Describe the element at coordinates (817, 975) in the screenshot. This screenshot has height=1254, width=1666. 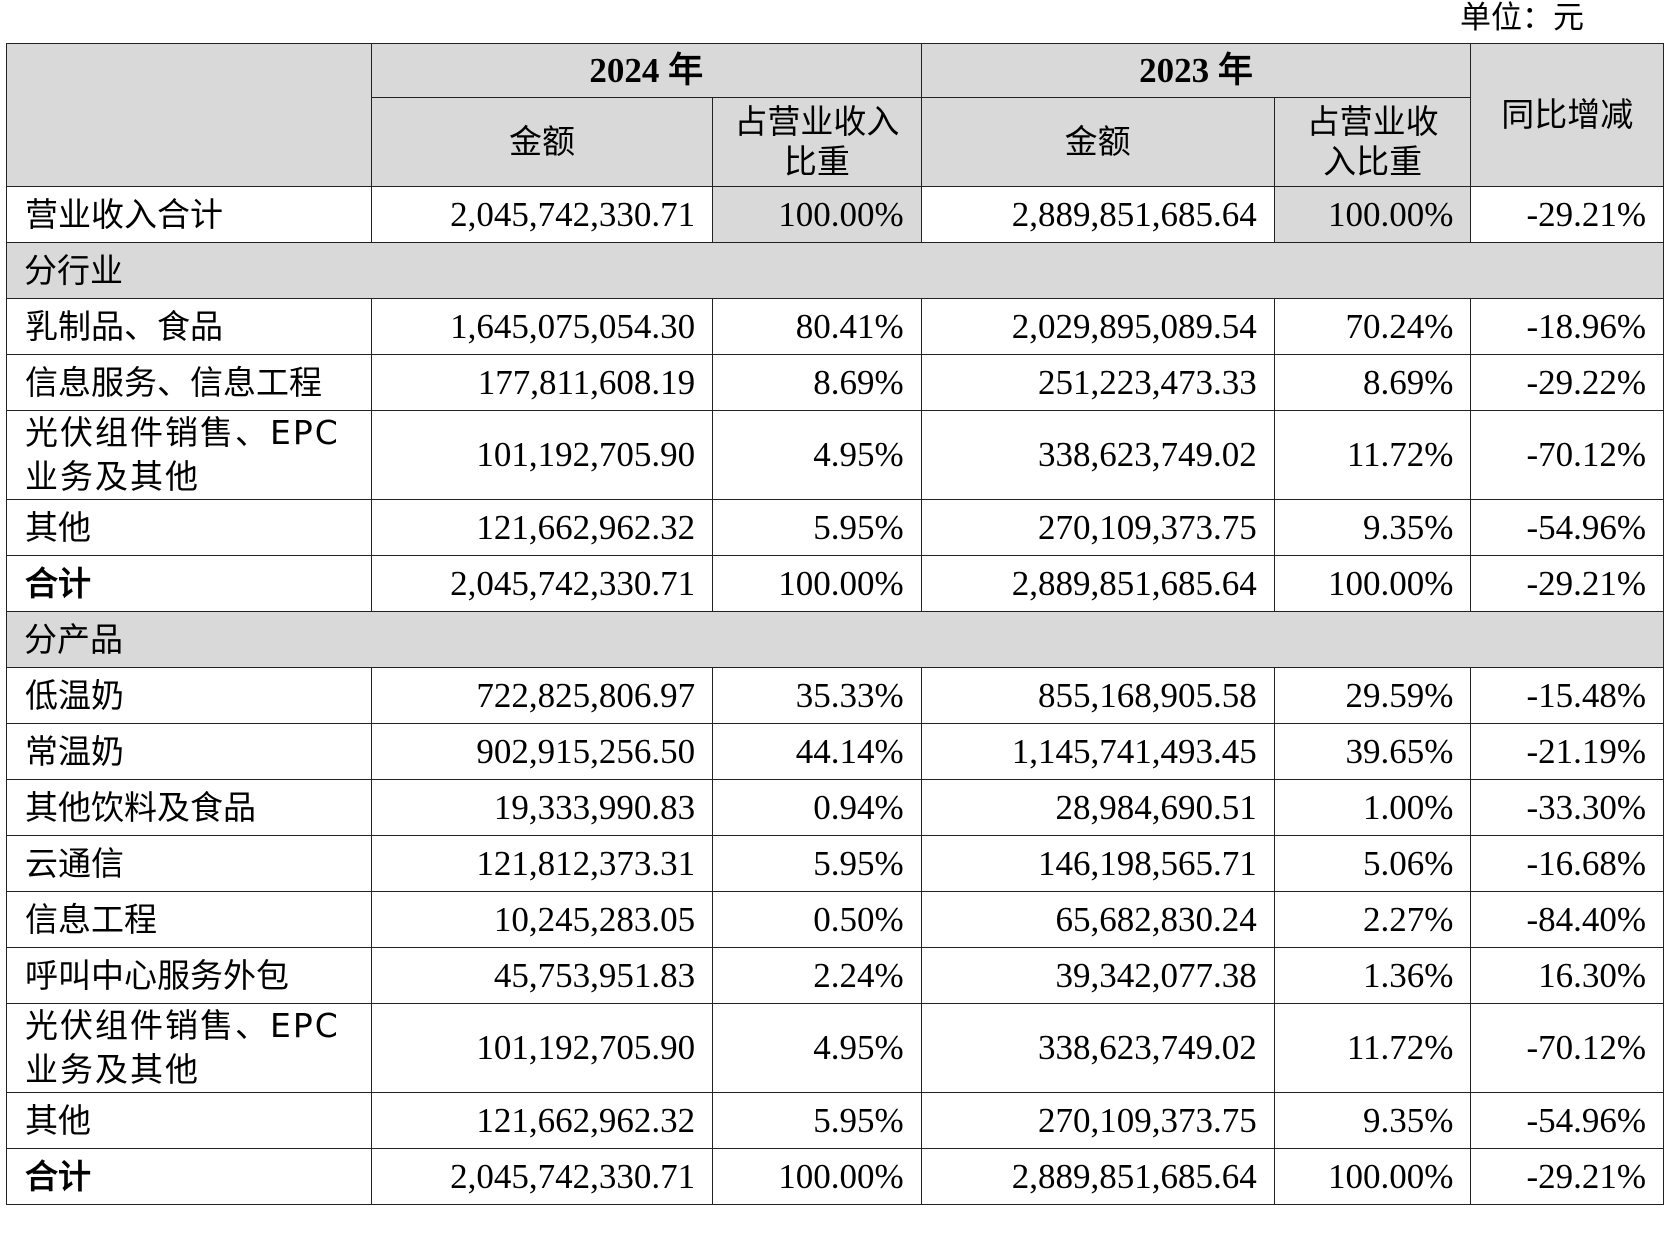
I see `ratio-2024-cell: 2.24%` at that location.